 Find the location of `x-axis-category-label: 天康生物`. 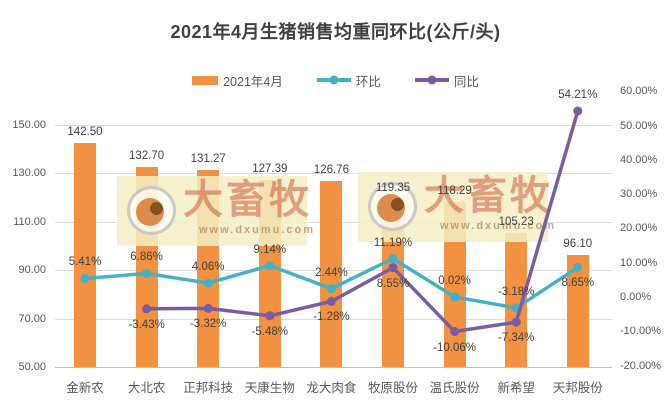

x-axis-category-label: 天康生物 is located at coordinates (269, 388).